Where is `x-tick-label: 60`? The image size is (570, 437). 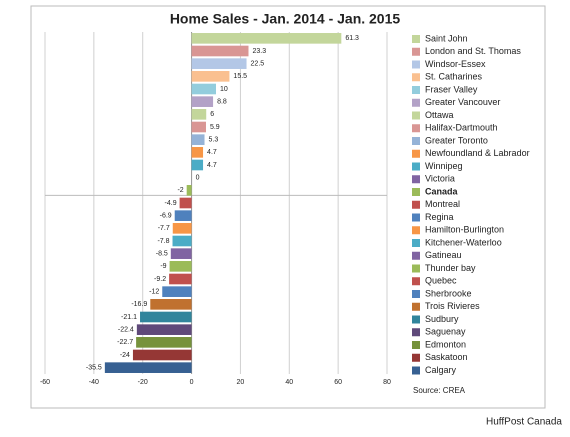 x-tick-label: 60 is located at coordinates (338, 382).